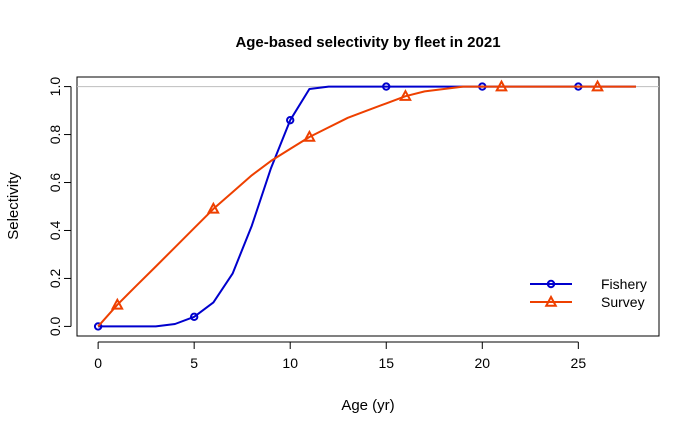 The image size is (700, 432). I want to click on legend-item-fishery: Fishery, so click(588, 284).